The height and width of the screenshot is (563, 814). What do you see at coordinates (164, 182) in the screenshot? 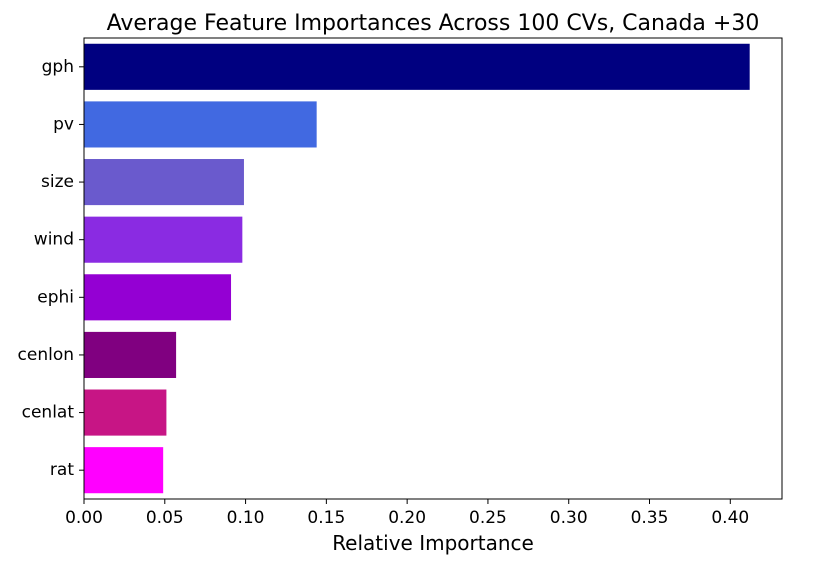
I see `bar-size` at bounding box center [164, 182].